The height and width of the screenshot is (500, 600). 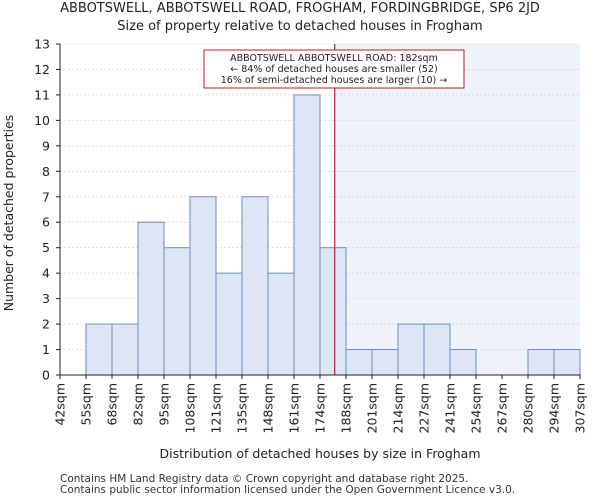 What do you see at coordinates (112, 404) in the screenshot?
I see `x-tick-label-68sqm: 68sqm` at bounding box center [112, 404].